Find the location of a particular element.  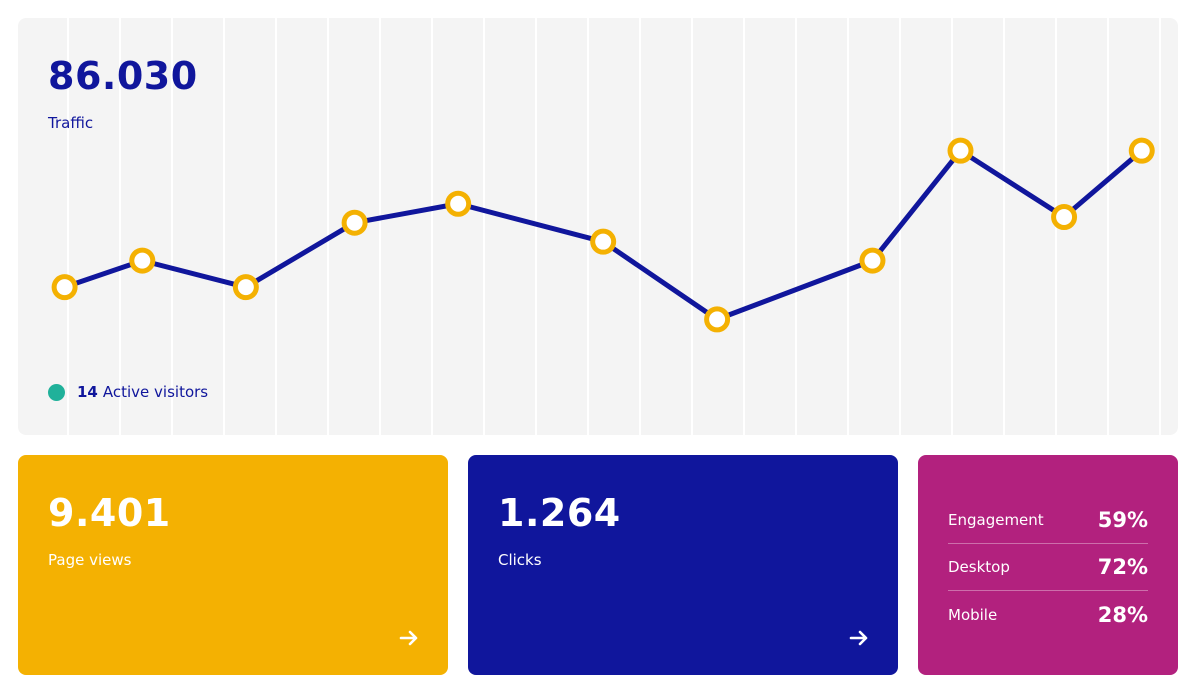

pageviews-card: 9.401 Page views is located at coordinates (233, 565).